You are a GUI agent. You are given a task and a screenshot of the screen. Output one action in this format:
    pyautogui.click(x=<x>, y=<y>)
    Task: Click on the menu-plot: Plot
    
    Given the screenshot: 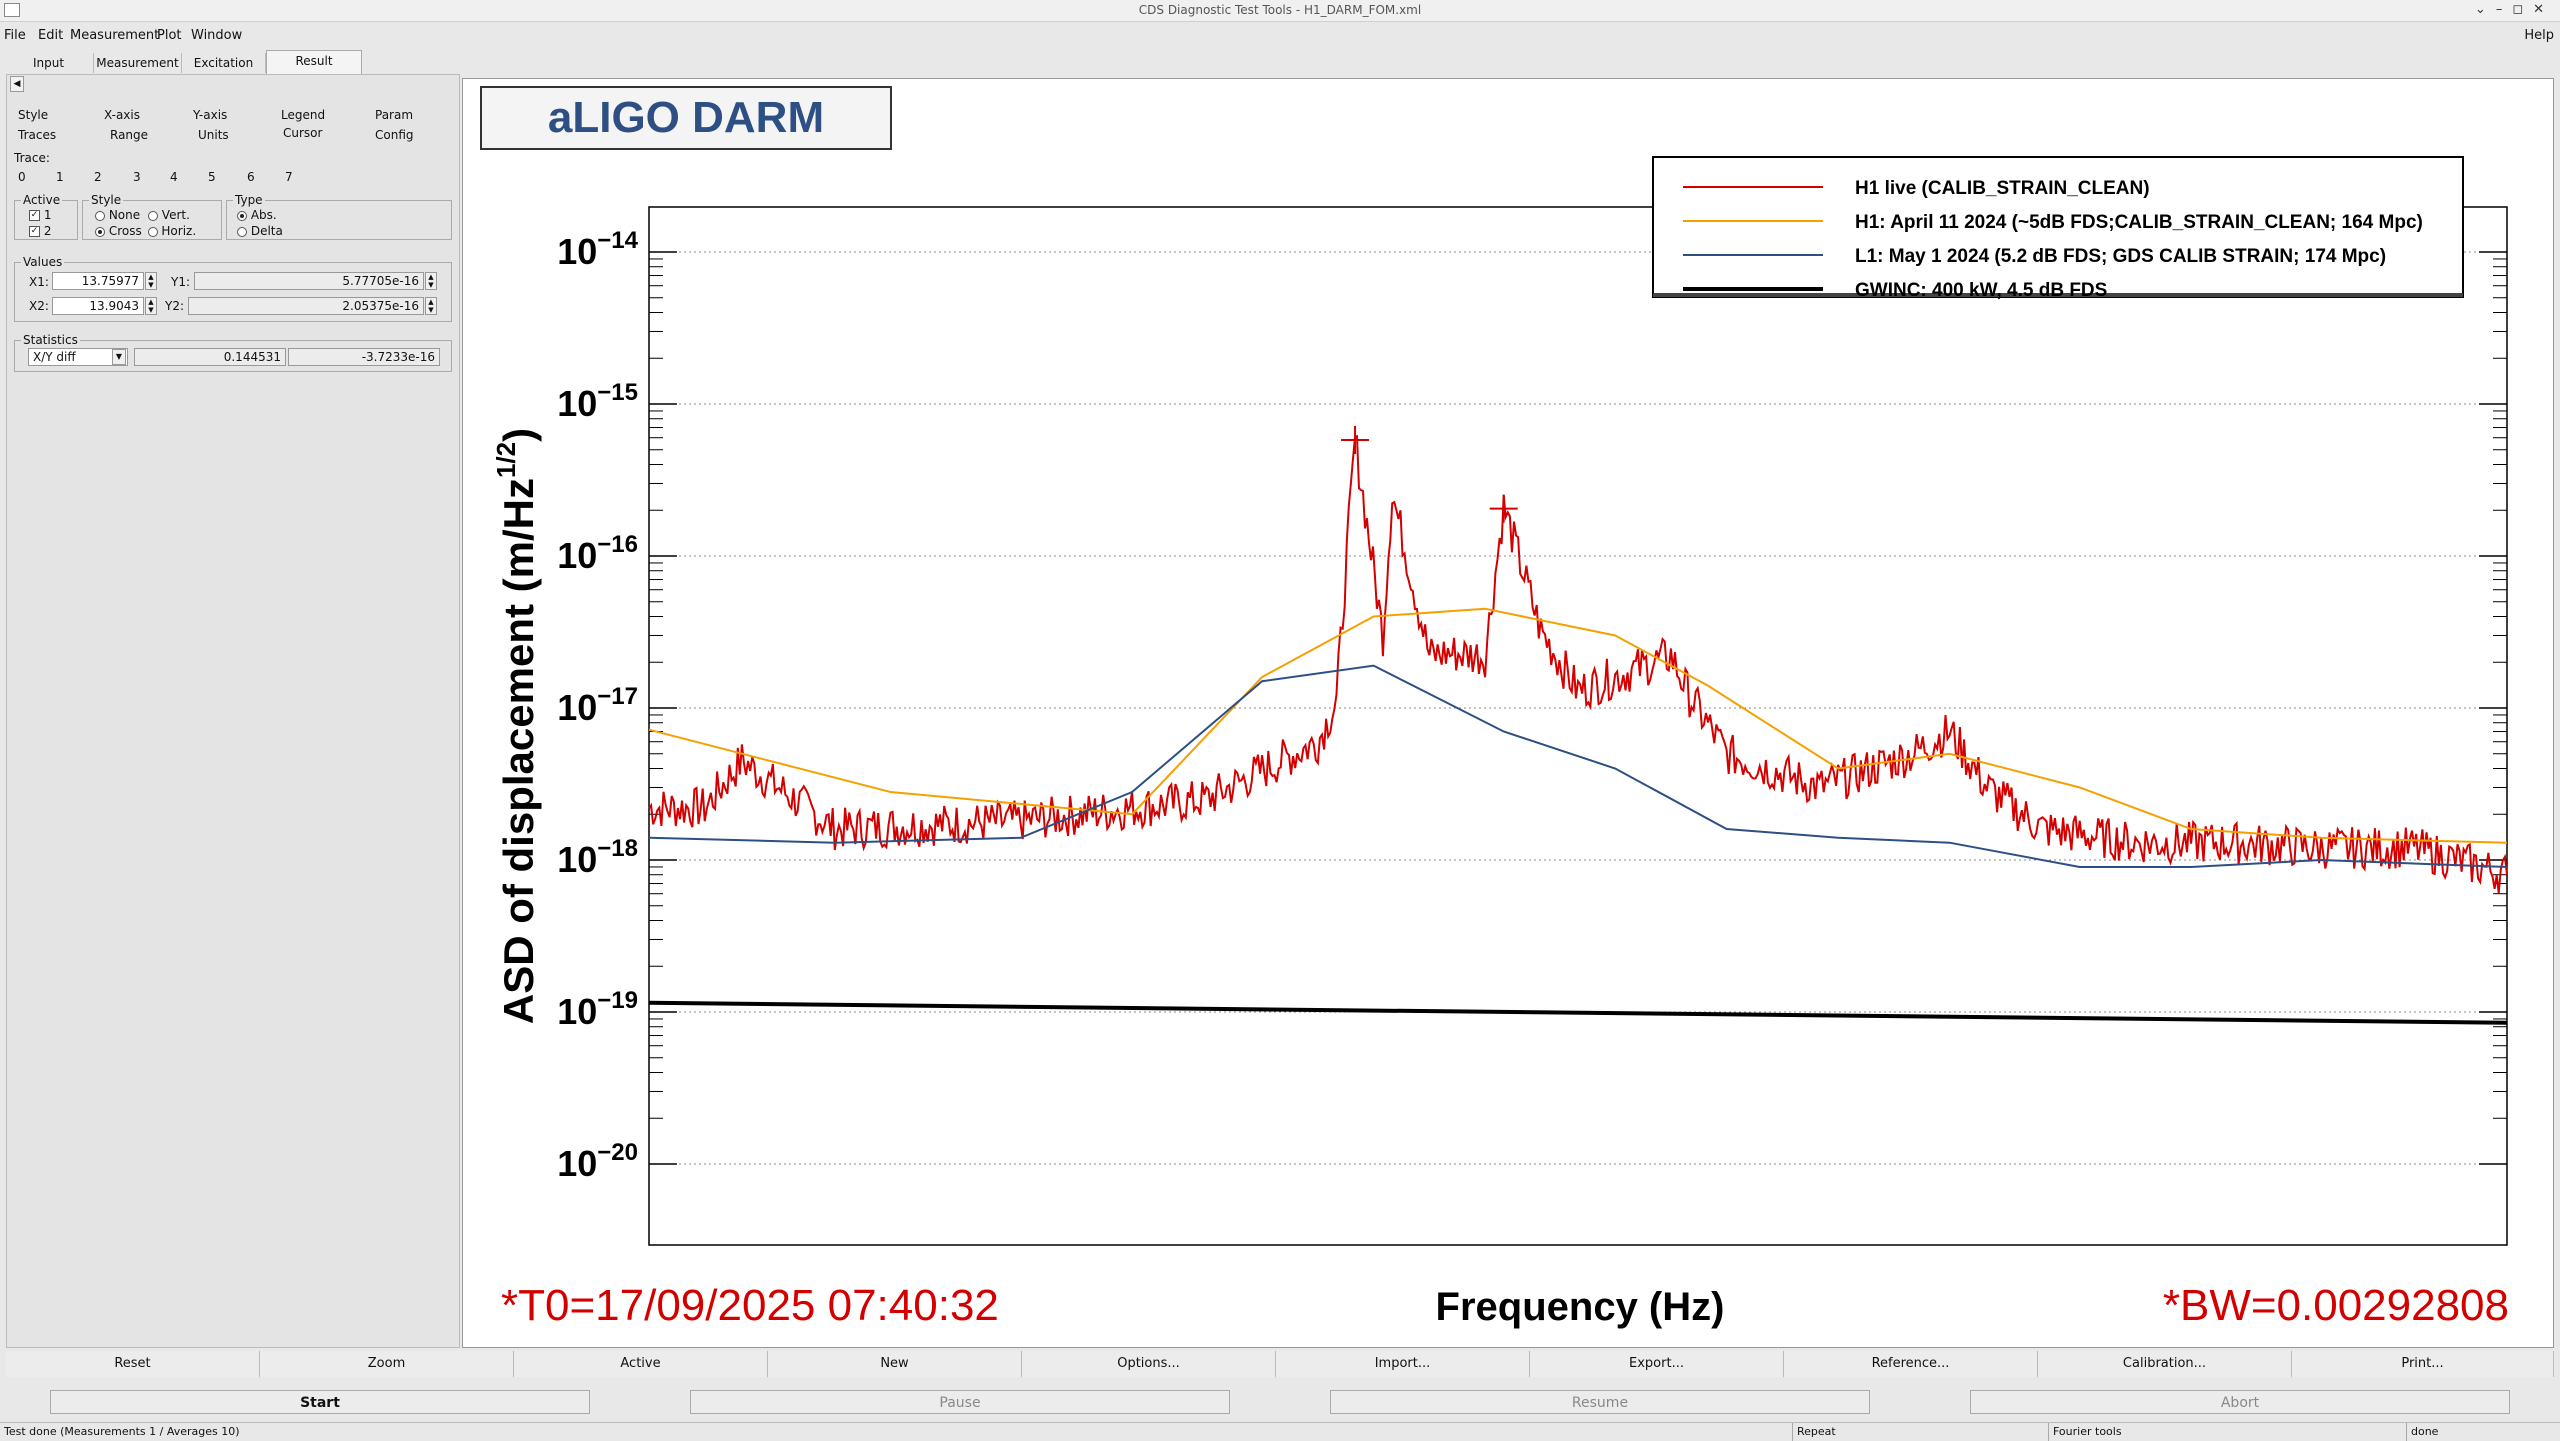 What is the action you would take?
    pyautogui.click(x=169, y=35)
    